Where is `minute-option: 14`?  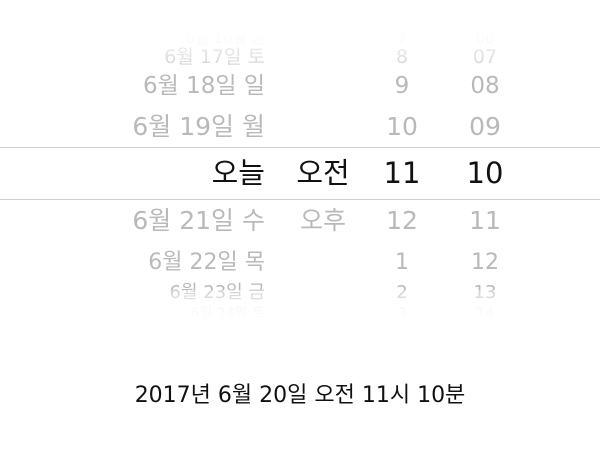 minute-option: 14 is located at coordinates (485, 313).